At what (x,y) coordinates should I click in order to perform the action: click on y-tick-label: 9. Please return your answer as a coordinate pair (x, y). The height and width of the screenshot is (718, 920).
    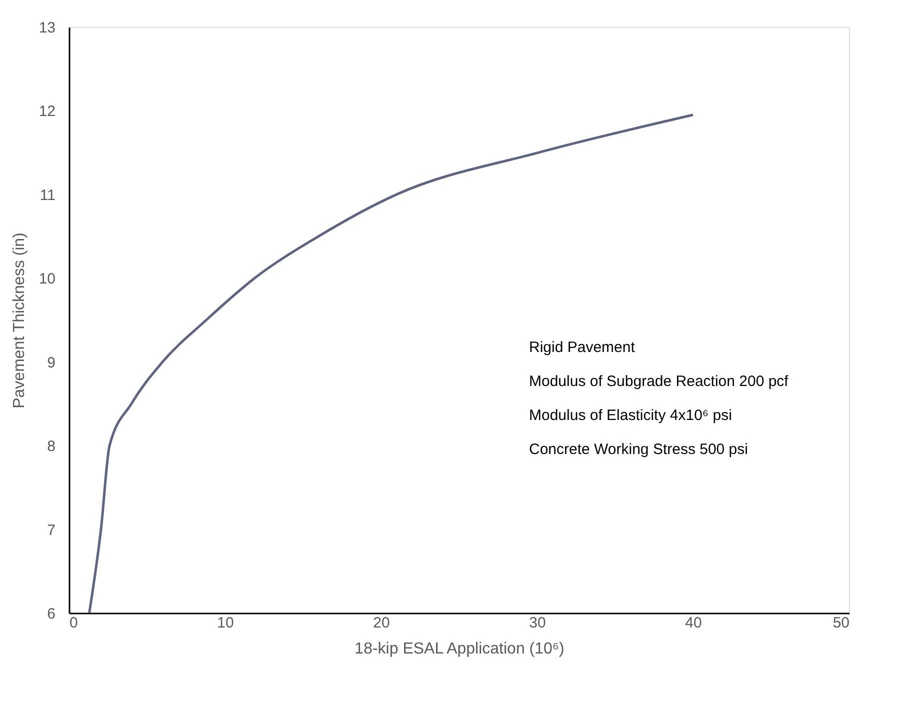
    Looking at the image, I should click on (51, 363).